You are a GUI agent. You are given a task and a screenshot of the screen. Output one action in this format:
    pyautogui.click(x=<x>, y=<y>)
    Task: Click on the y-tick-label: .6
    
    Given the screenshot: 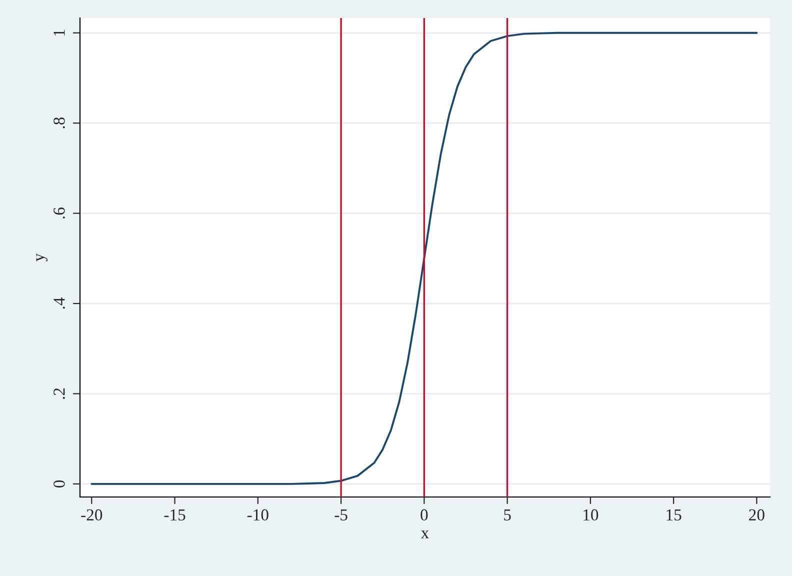 What is the action you would take?
    pyautogui.click(x=59, y=213)
    